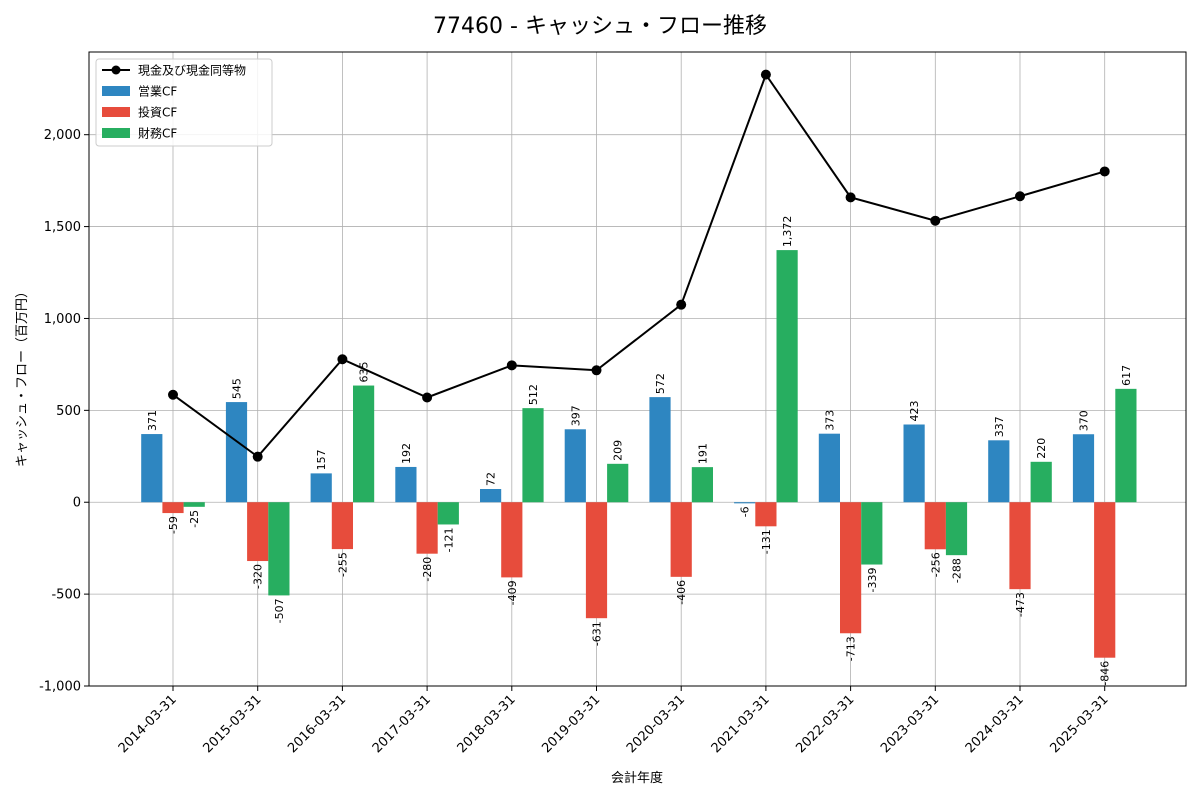  I want to click on bar-data-label: 191, so click(702, 453).